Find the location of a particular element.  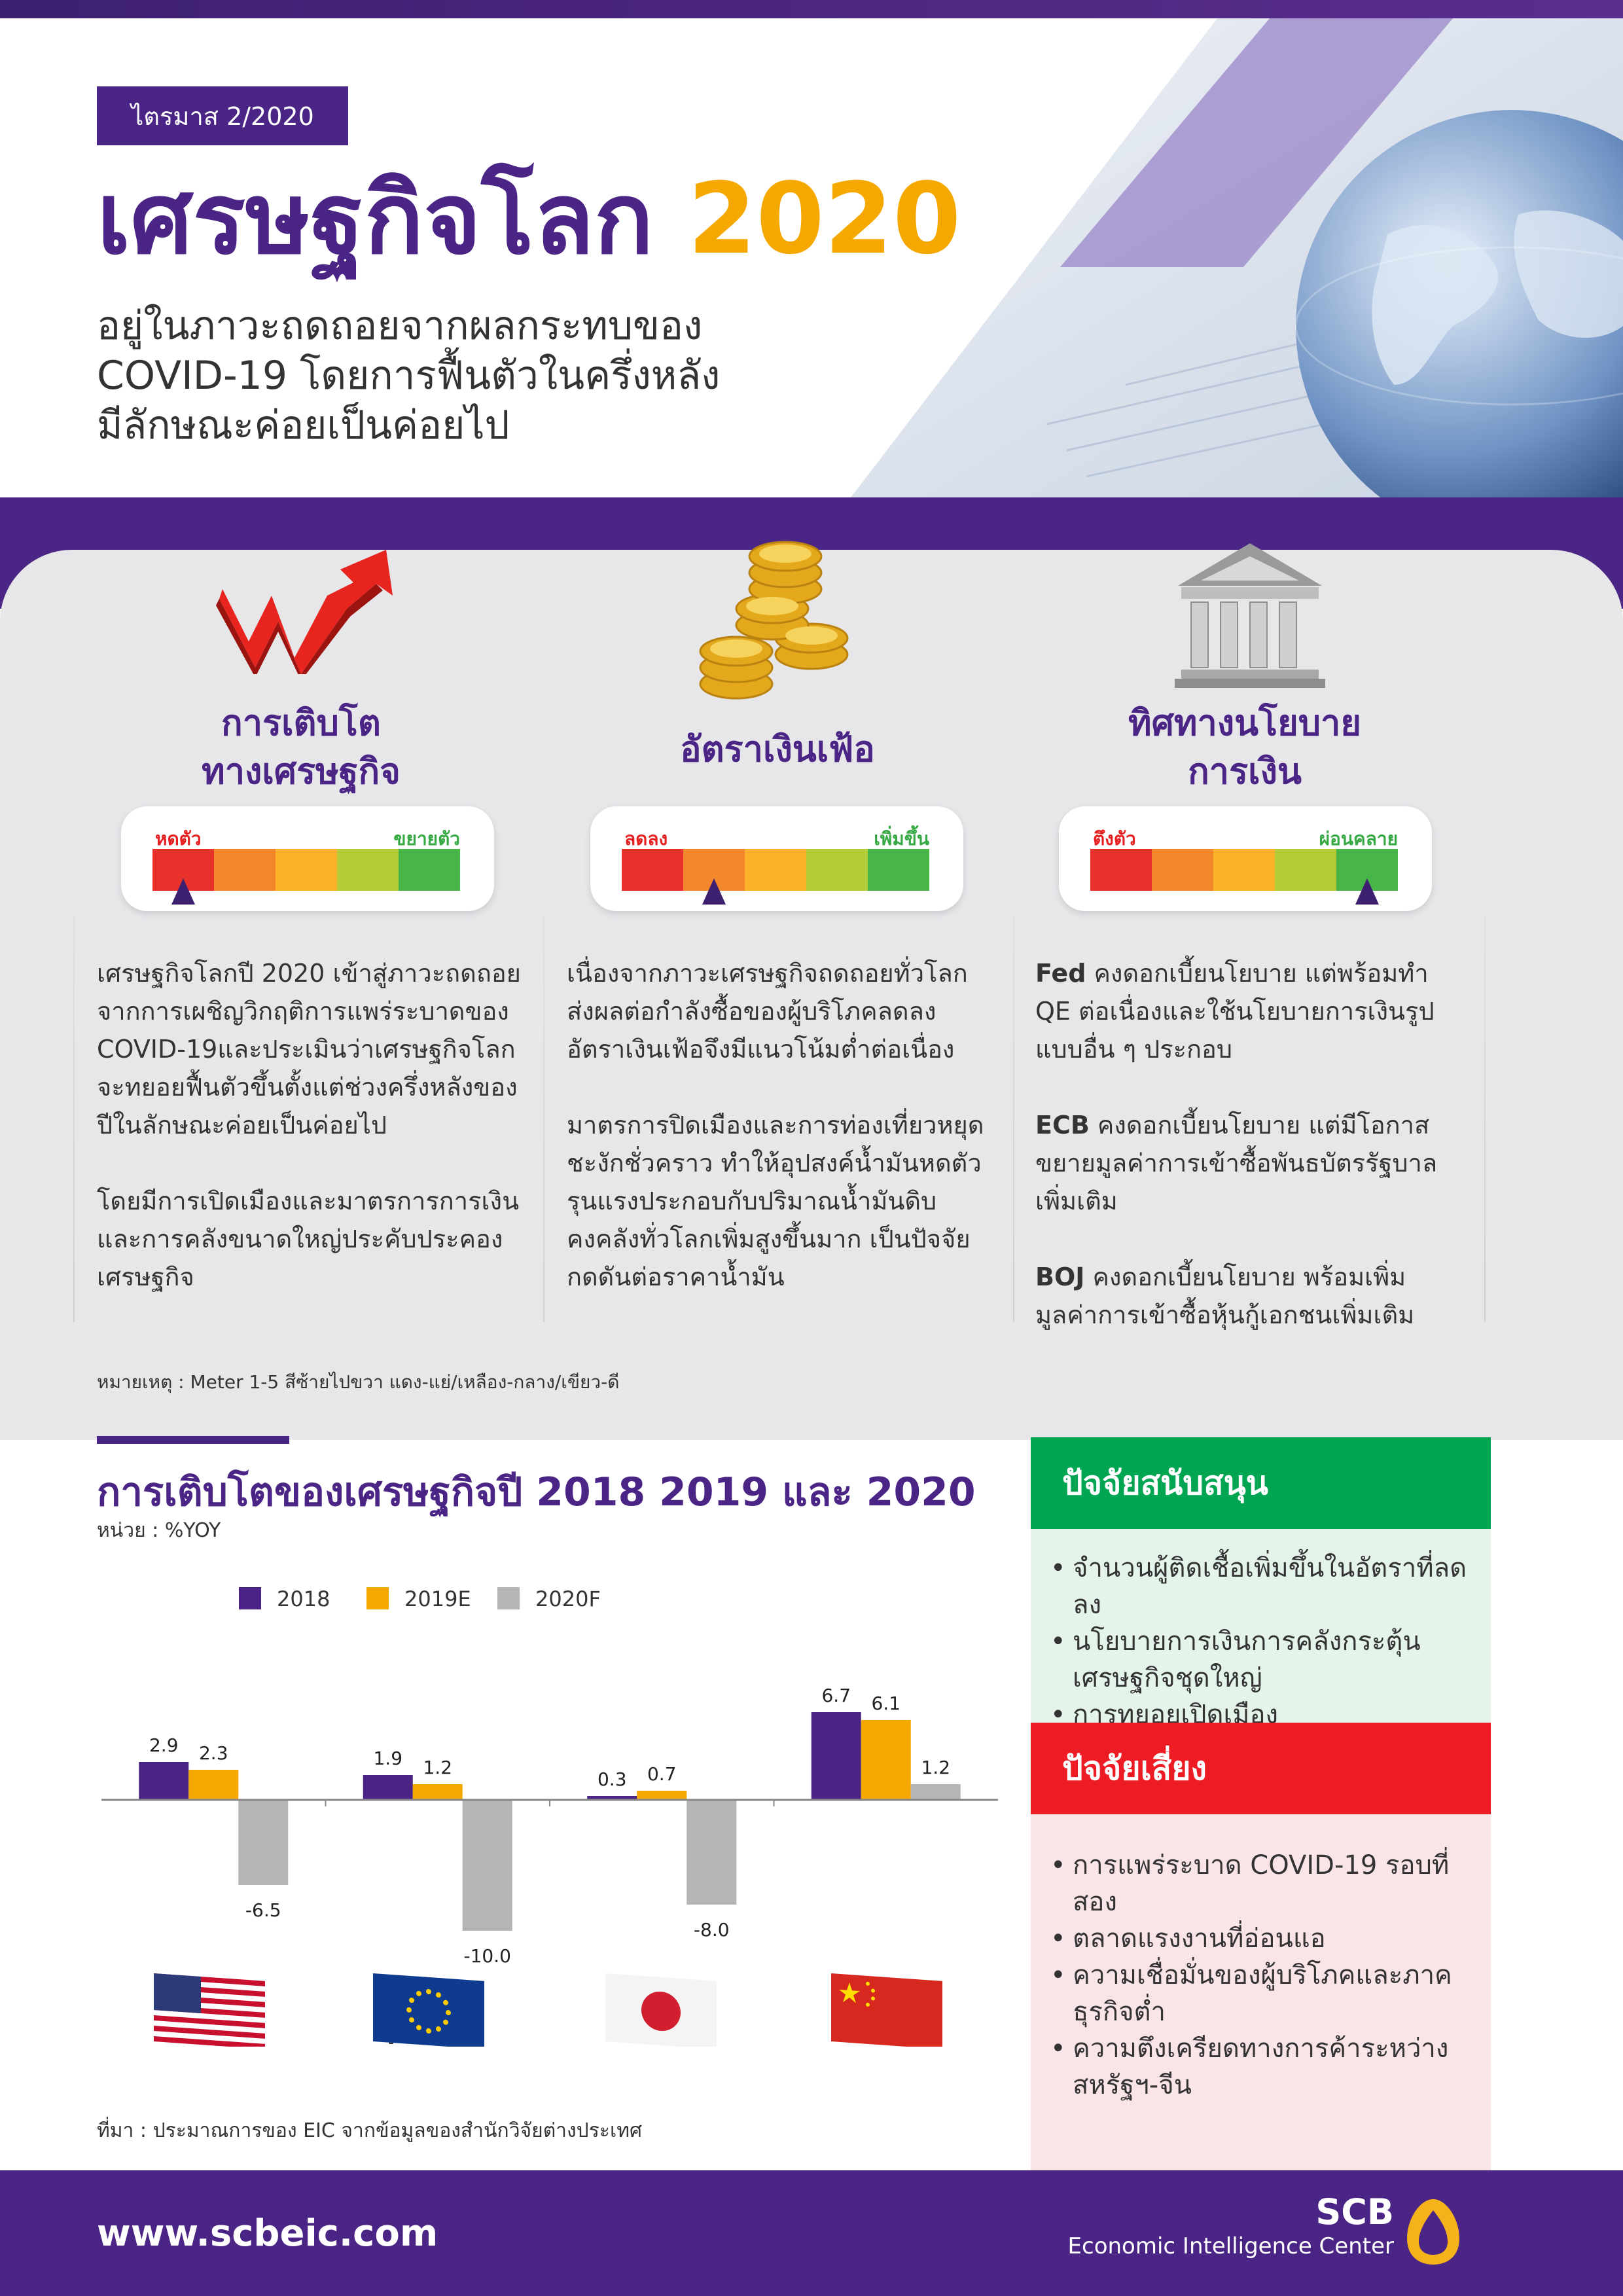

growth-meter: หดตัว ขยายตัว is located at coordinates (307, 858).